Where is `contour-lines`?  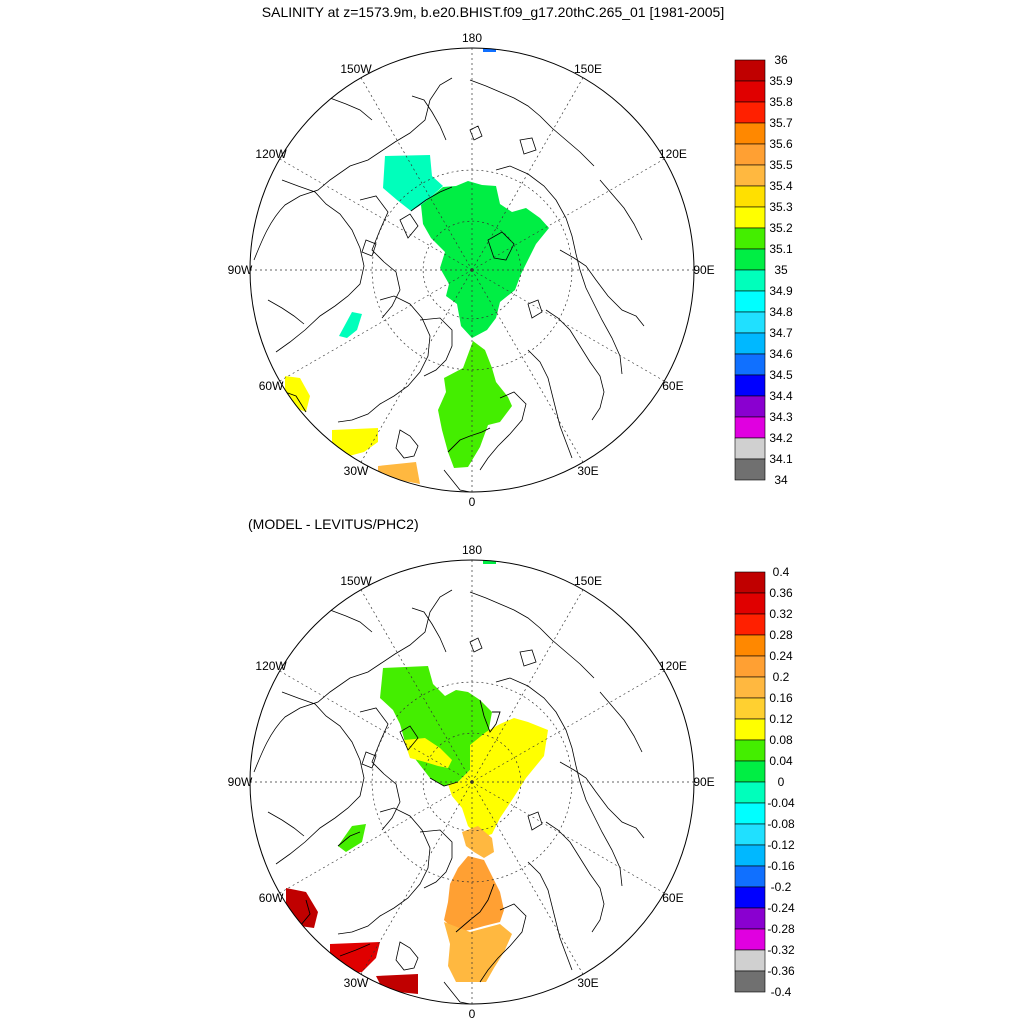 contour-lines is located at coordinates (400, 828).